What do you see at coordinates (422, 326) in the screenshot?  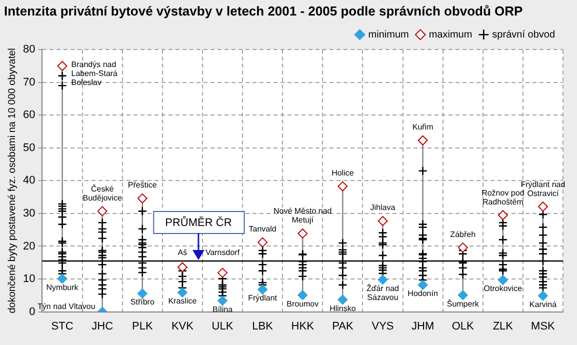 I see `x-tick-label: JHM` at bounding box center [422, 326].